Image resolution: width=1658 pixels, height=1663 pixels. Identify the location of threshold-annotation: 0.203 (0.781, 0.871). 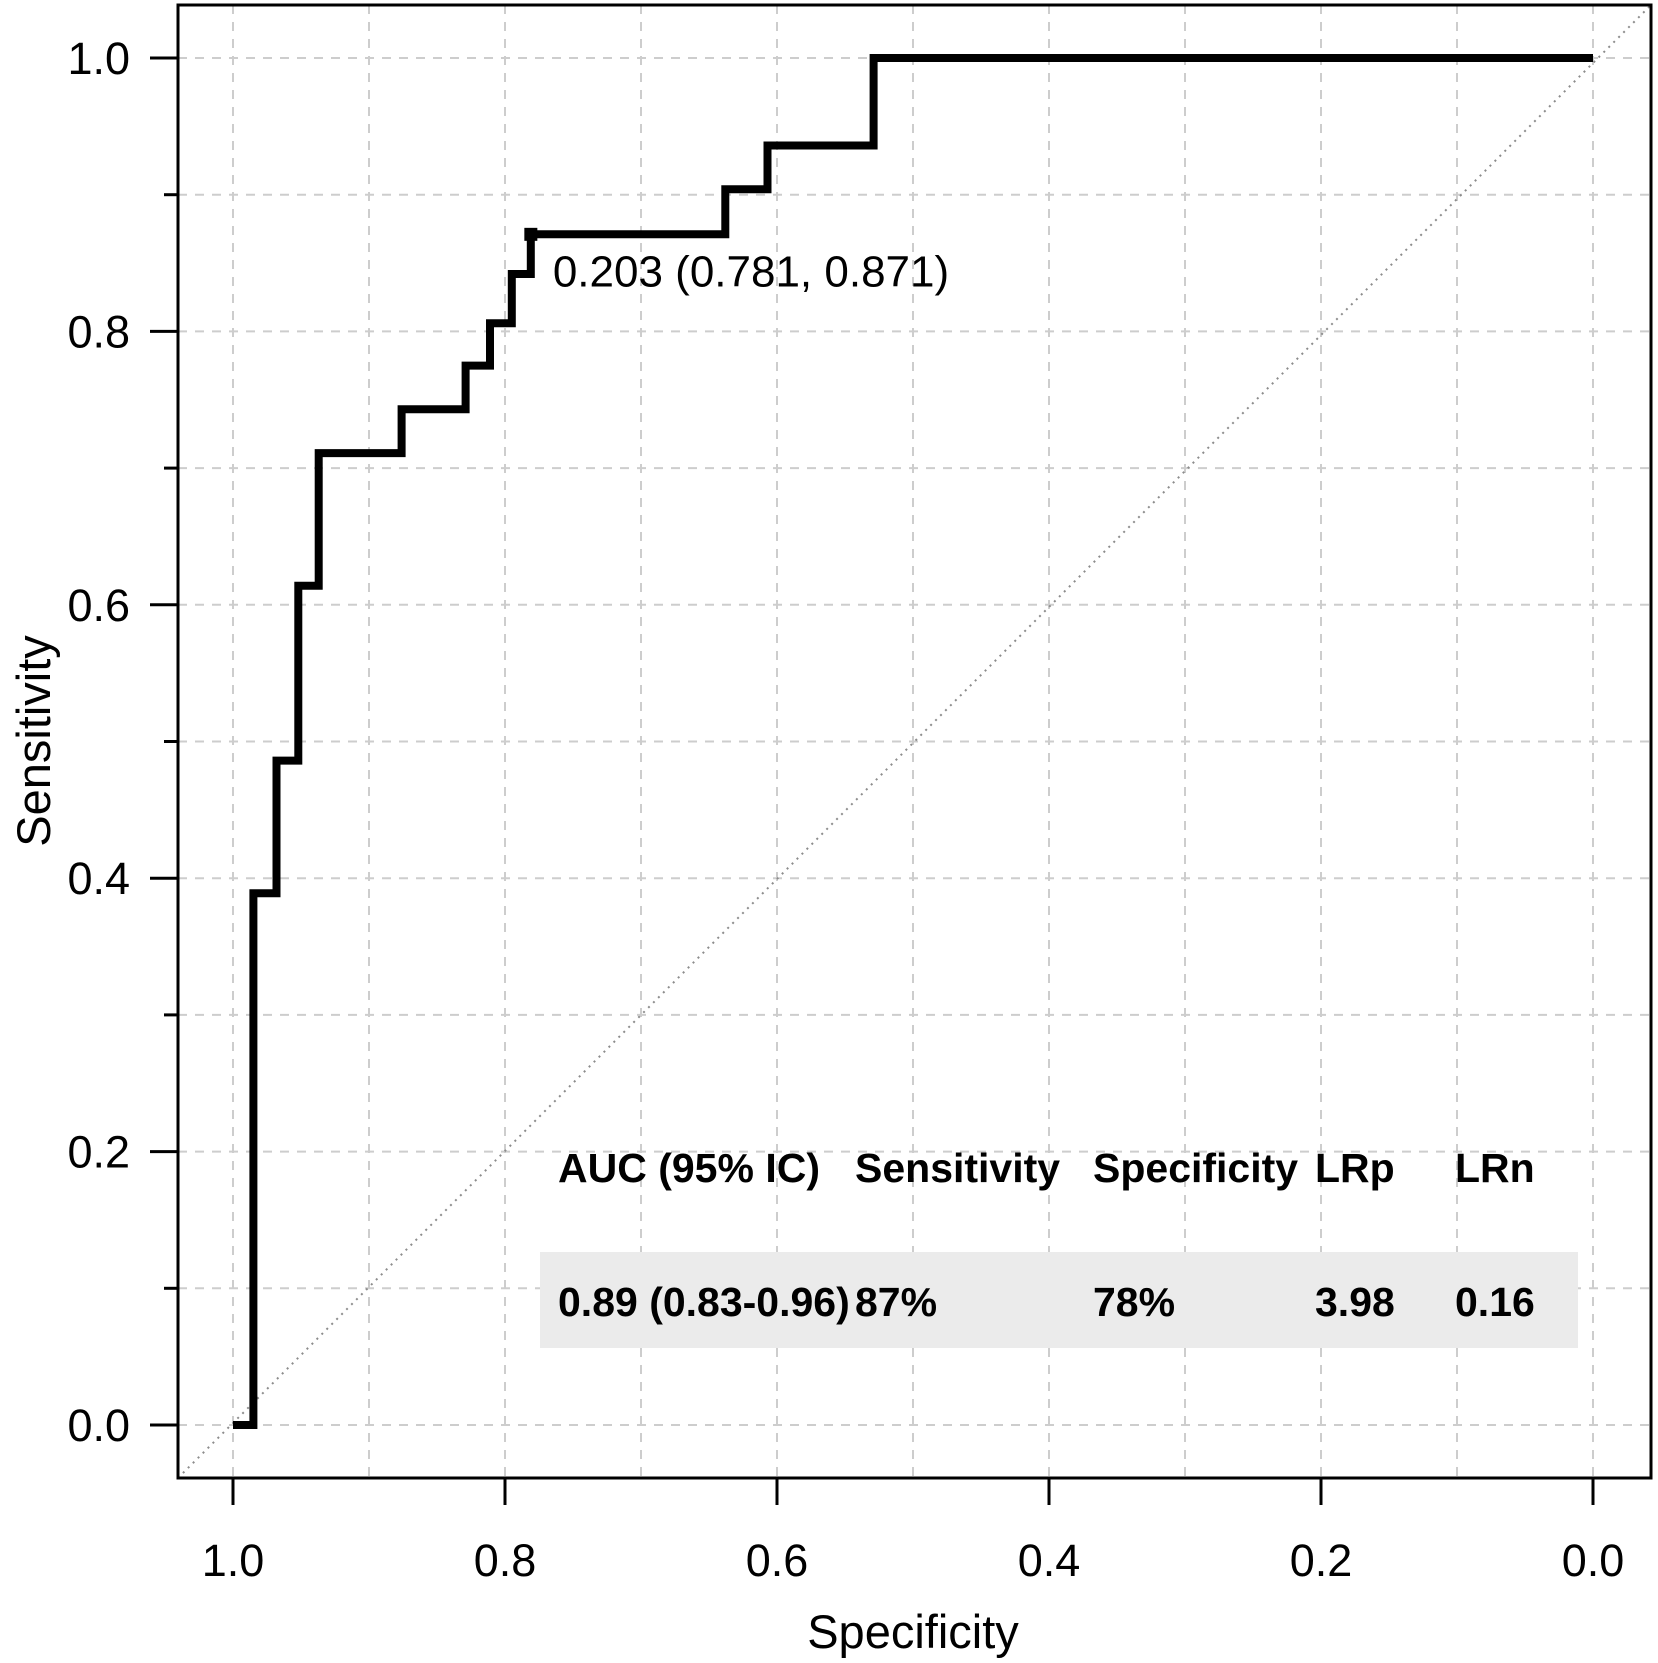
(751, 271).